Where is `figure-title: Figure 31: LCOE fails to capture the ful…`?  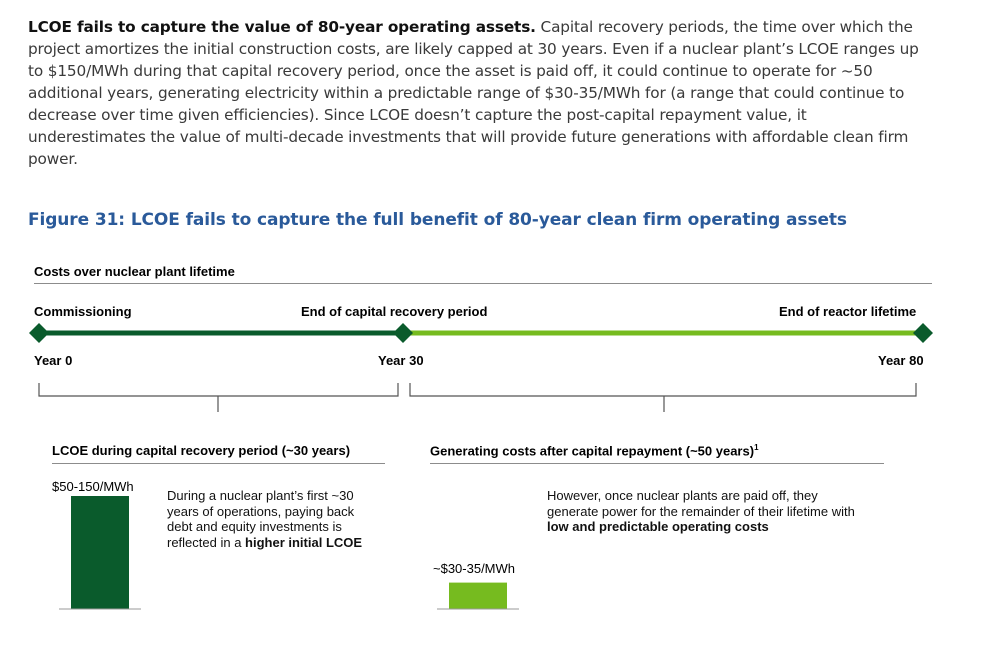
figure-title: Figure 31: LCOE fails to capture the ful… is located at coordinates (437, 220).